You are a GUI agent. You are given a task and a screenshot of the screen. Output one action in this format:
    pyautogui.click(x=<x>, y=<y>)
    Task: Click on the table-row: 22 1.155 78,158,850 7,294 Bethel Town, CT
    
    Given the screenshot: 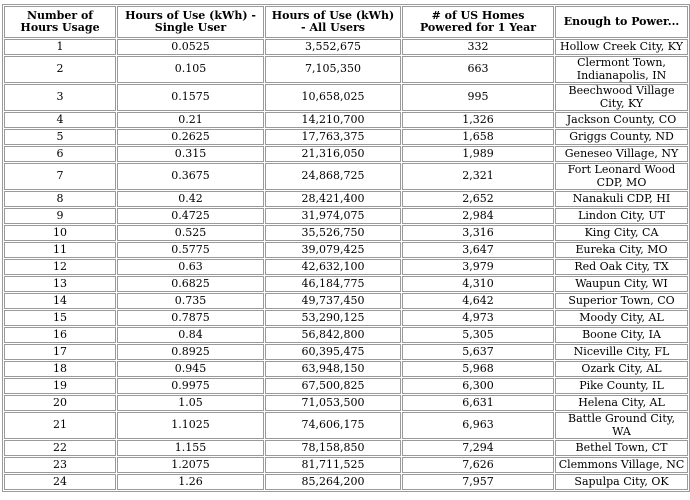 What is the action you would take?
    pyautogui.click(x=346, y=448)
    